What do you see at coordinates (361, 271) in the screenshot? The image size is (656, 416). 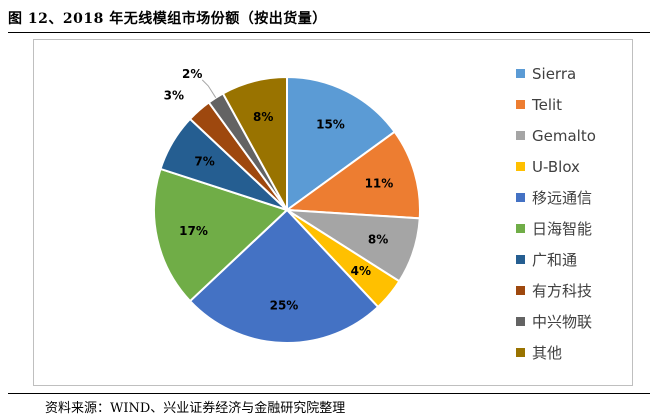 I see `data-label: 4%` at bounding box center [361, 271].